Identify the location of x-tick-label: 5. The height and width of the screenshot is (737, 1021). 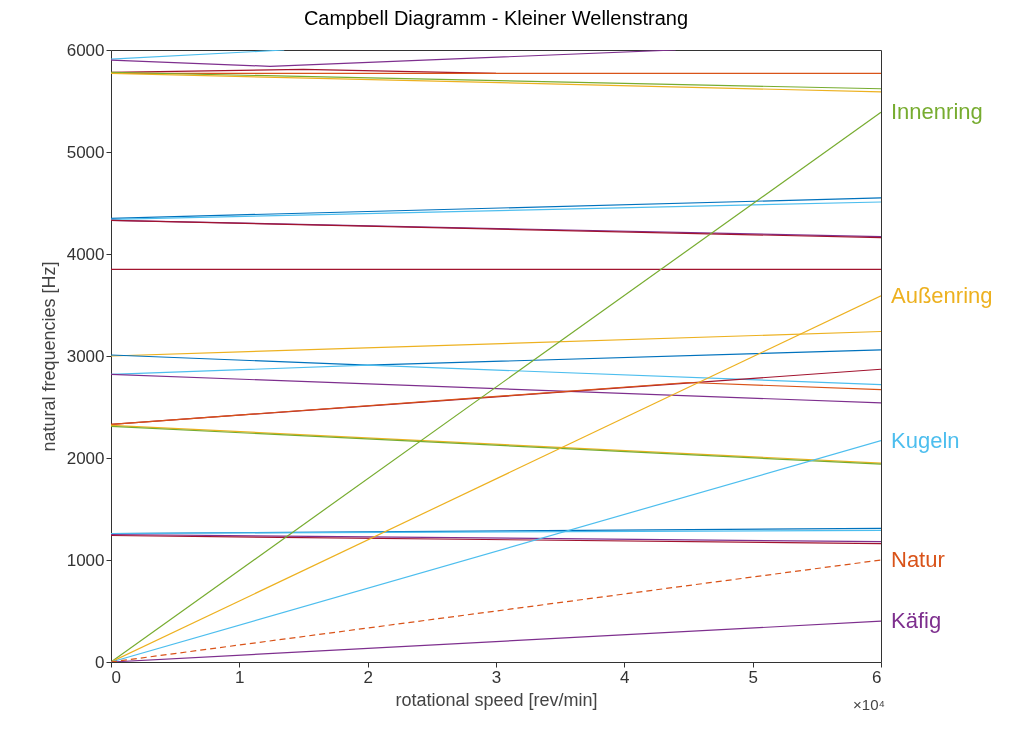
(753, 677).